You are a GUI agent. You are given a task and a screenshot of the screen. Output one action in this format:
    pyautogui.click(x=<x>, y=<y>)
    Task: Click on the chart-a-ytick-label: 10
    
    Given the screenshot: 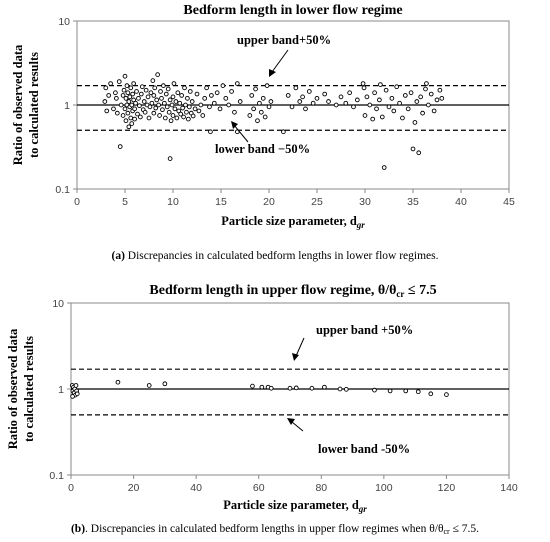 What is the action you would take?
    pyautogui.click(x=64, y=22)
    